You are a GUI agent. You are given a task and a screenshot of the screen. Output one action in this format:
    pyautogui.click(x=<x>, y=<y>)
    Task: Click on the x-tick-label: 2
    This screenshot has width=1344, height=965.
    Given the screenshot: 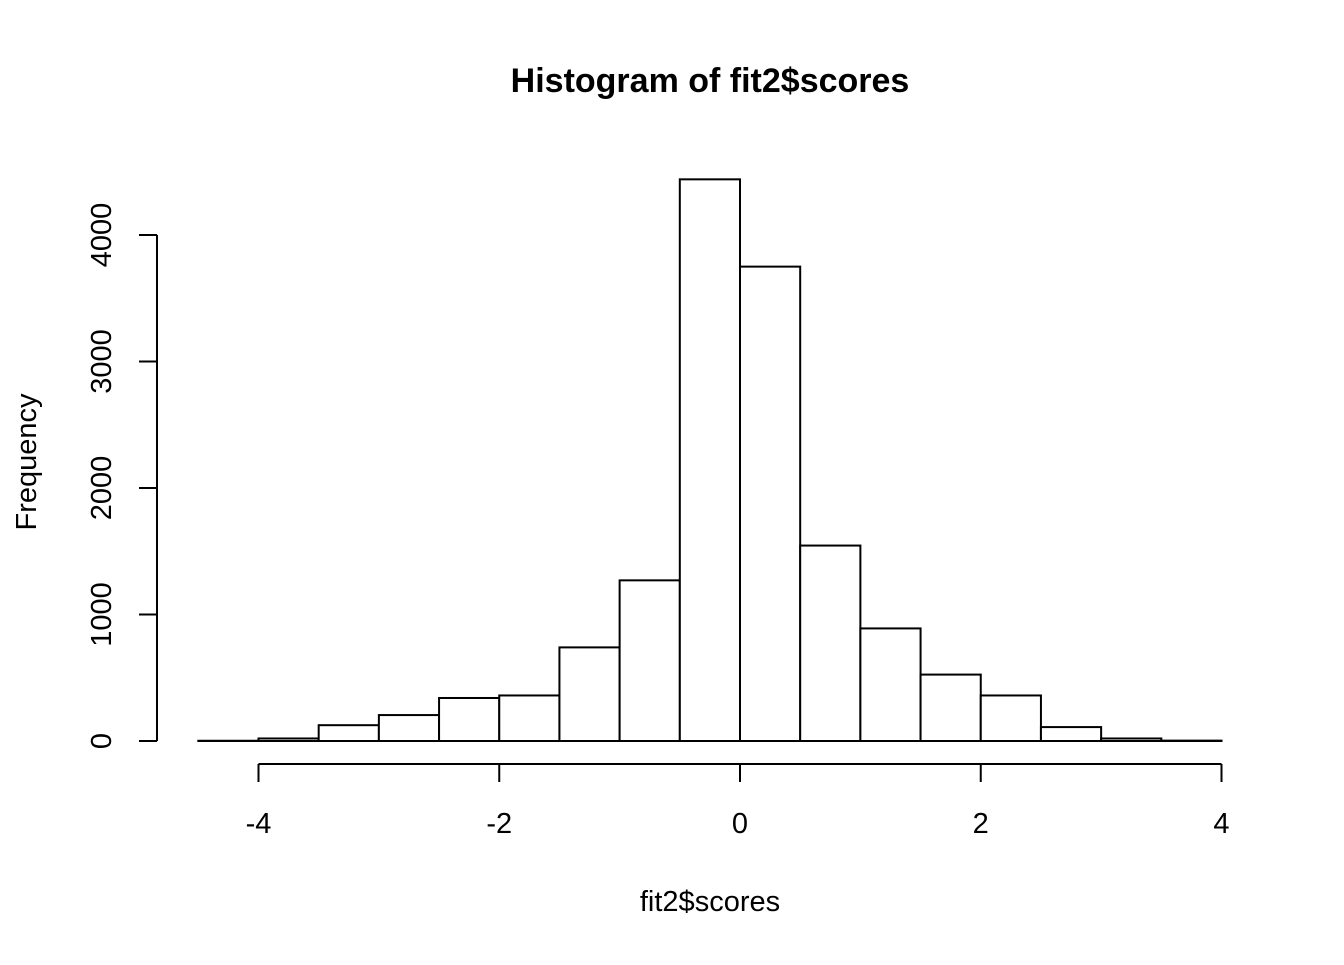 What is the action you would take?
    pyautogui.click(x=981, y=824)
    